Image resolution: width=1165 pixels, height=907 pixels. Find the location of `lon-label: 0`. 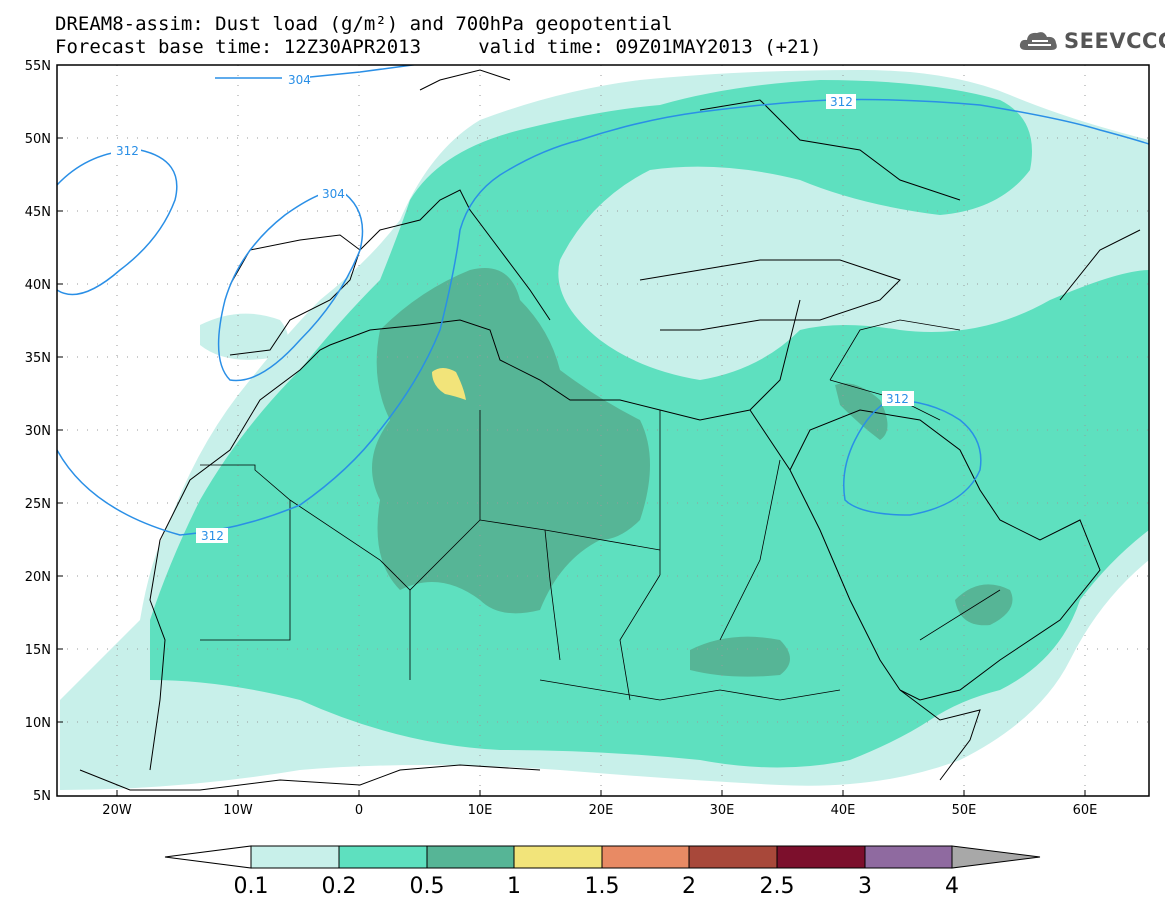

lon-label: 0 is located at coordinates (359, 810).